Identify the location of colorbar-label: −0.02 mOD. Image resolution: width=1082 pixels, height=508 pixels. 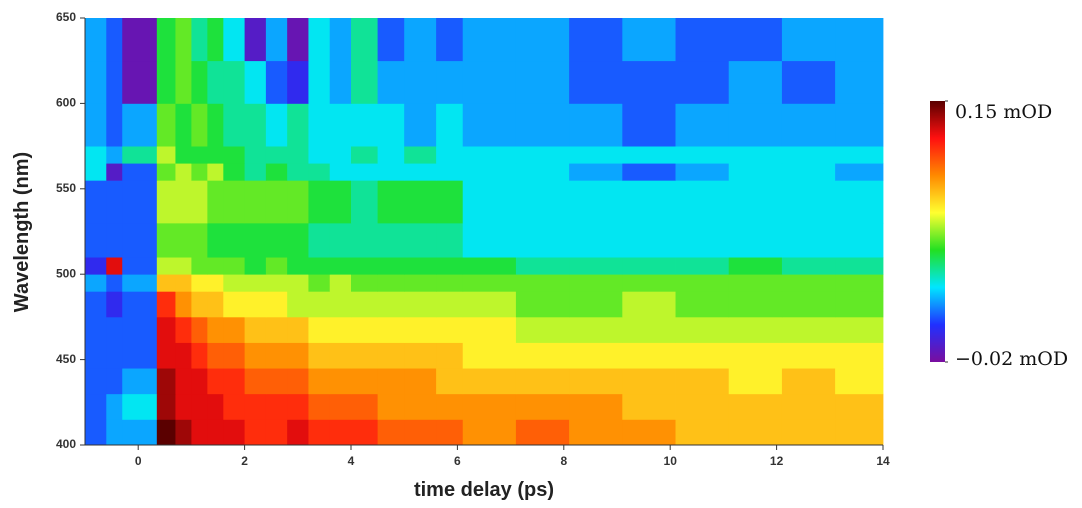
(1011, 359).